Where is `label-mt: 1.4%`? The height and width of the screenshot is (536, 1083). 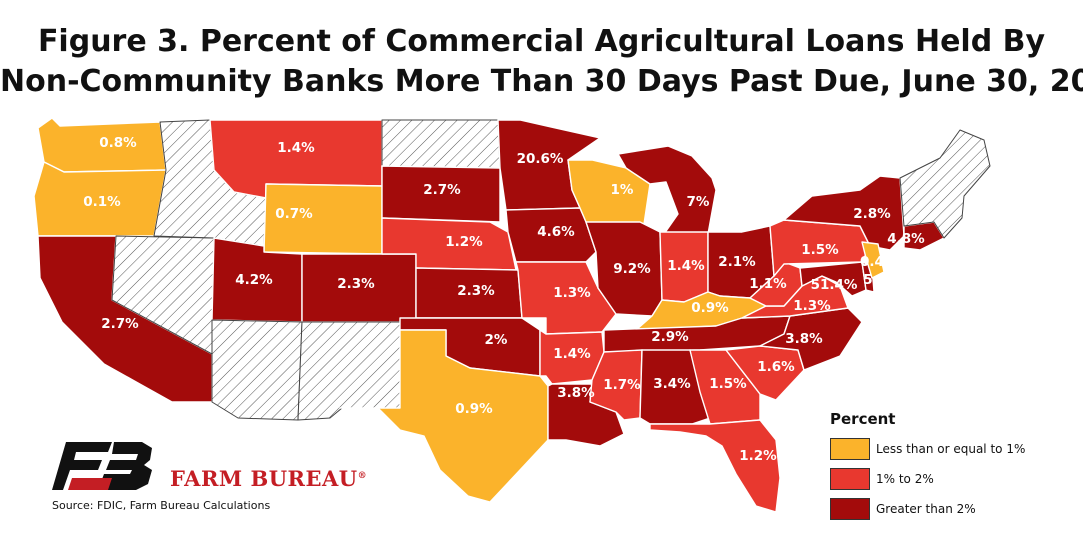 label-mt: 1.4% is located at coordinates (296, 148).